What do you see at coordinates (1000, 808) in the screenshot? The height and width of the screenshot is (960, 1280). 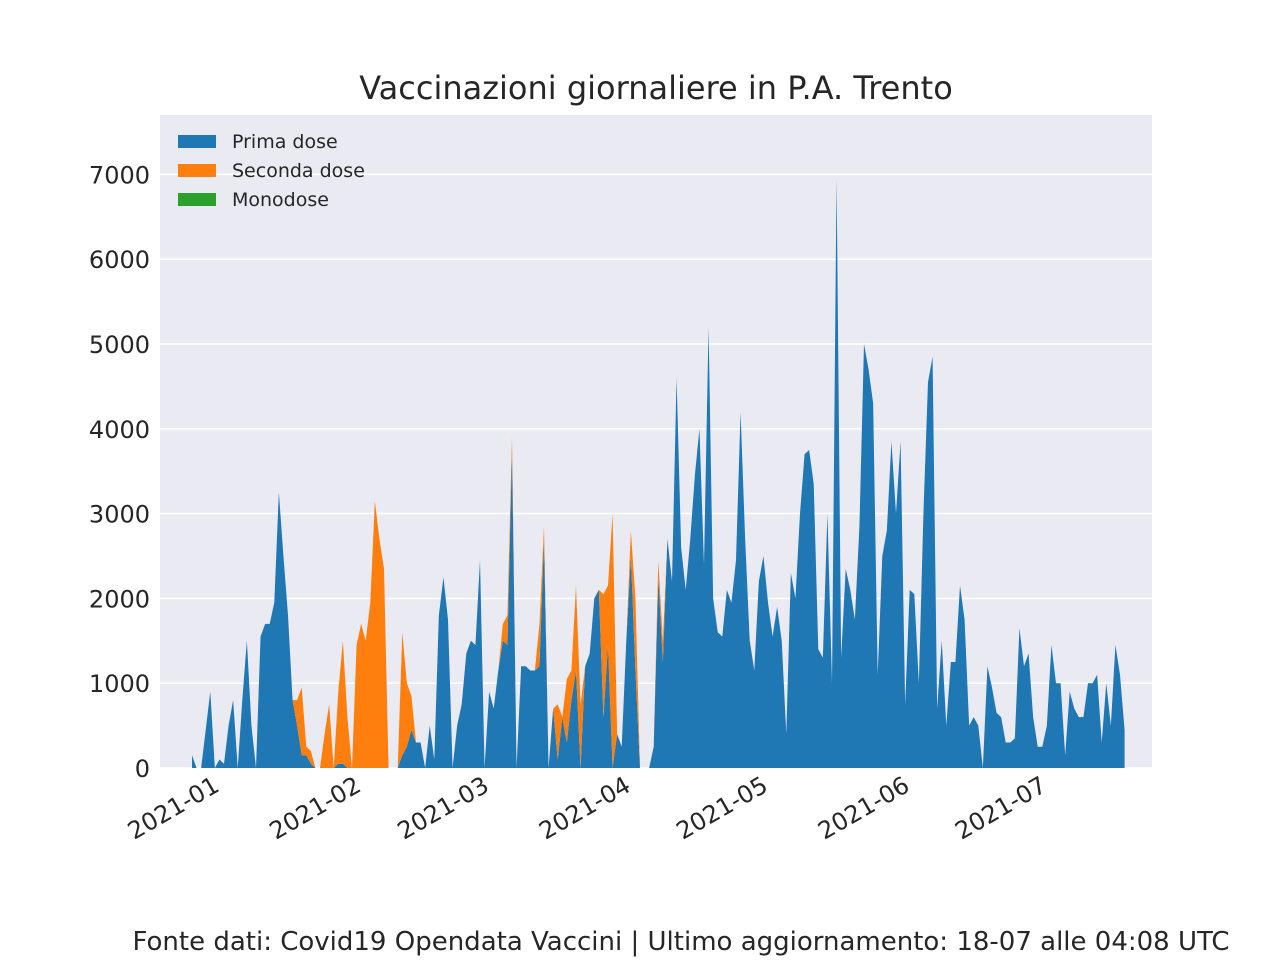 I see `x-tick-label: 2021-07` at bounding box center [1000, 808].